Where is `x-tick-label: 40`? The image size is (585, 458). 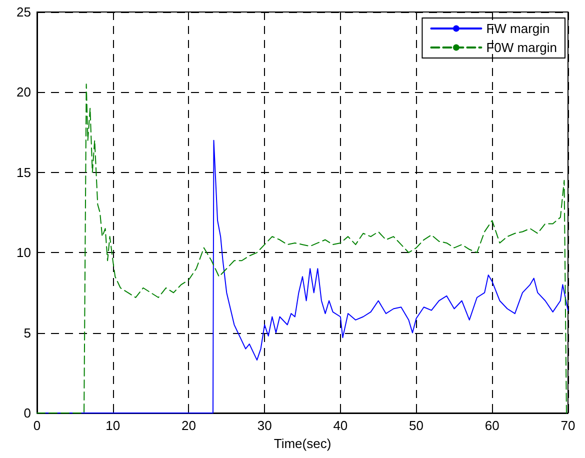 x-tick-label: 40 is located at coordinates (340, 425).